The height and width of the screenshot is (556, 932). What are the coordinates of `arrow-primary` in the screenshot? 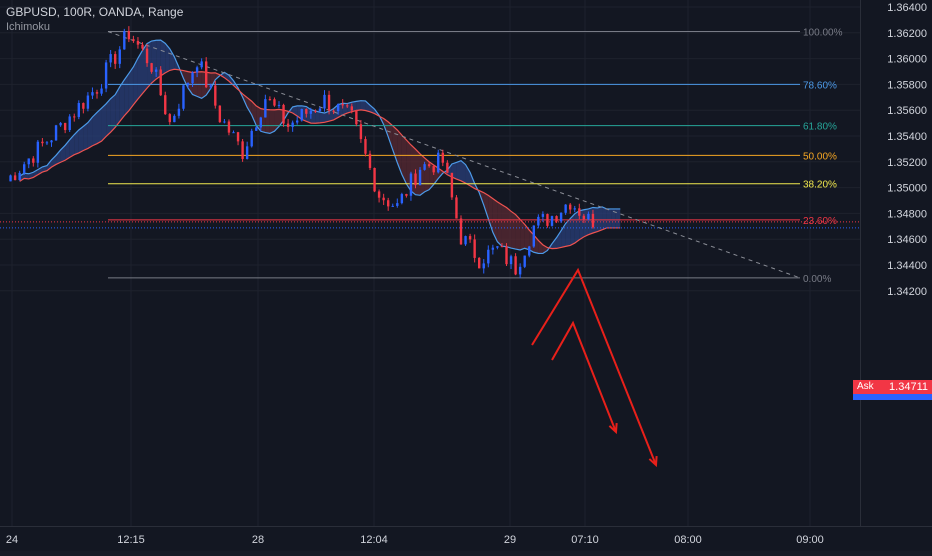 It's located at (594, 366).